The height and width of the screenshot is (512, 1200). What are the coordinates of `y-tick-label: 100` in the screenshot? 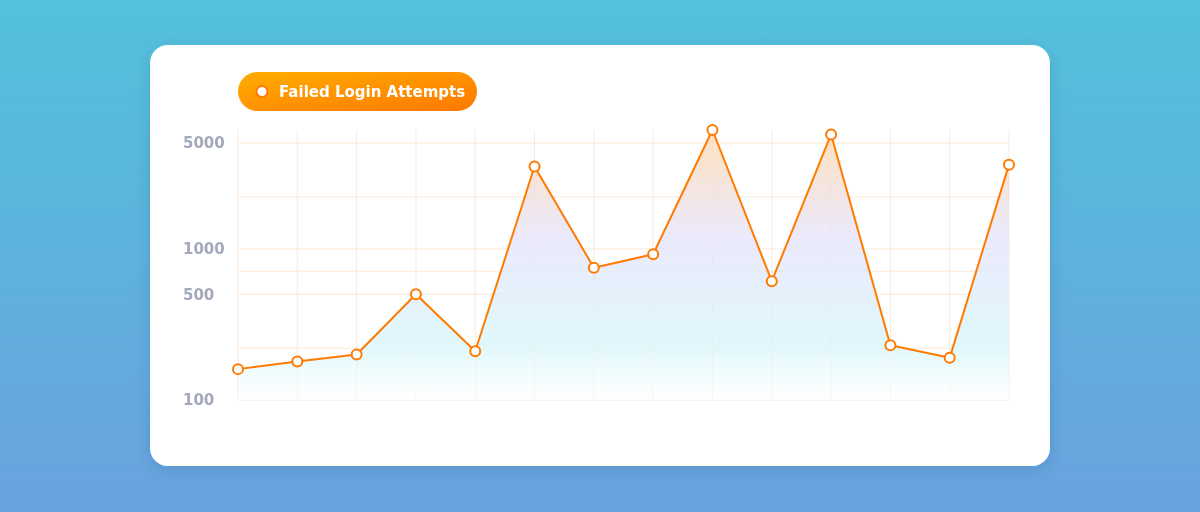 It's located at (199, 400).